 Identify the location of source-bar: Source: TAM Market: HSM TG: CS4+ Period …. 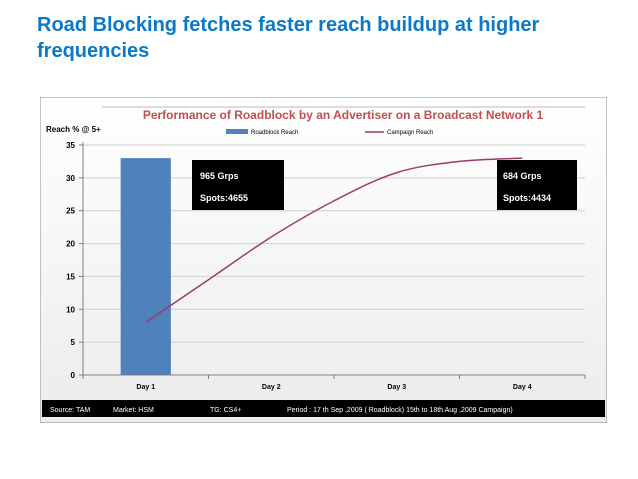
(323, 408).